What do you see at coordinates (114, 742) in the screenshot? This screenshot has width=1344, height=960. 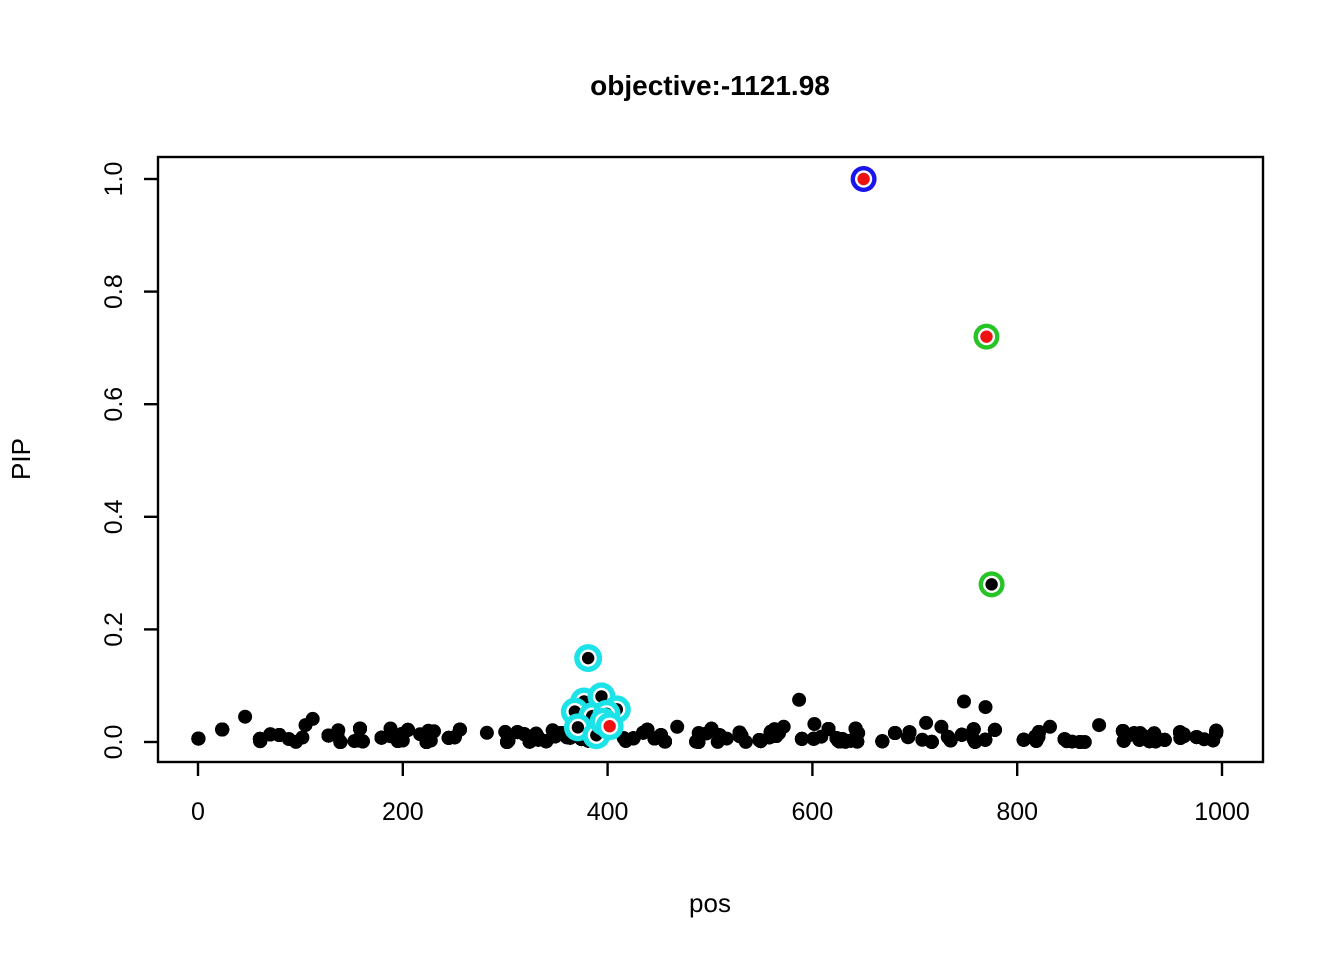 I see `y-tick-label: 0.0` at bounding box center [114, 742].